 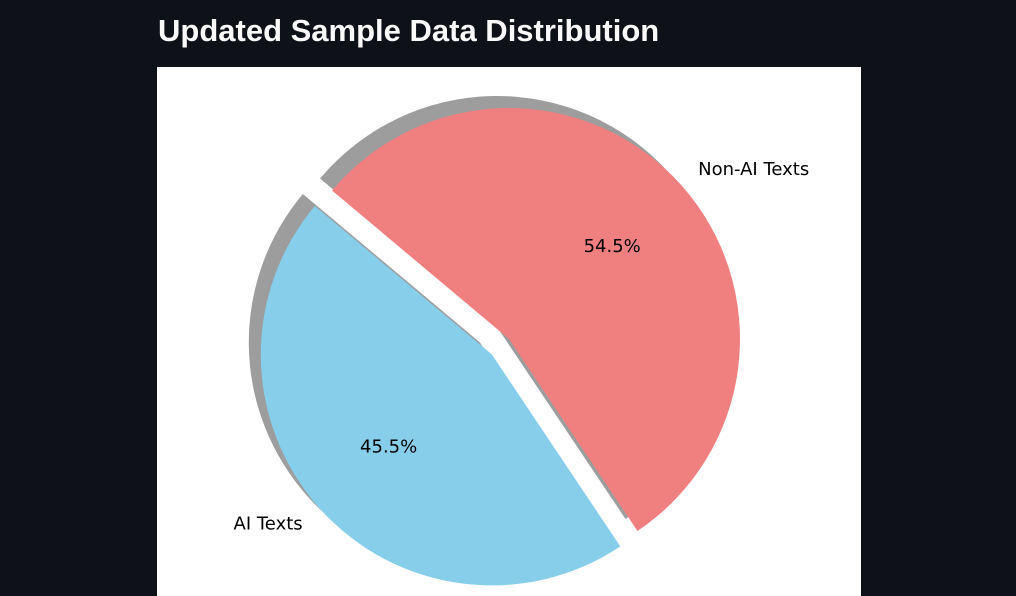 What do you see at coordinates (268, 524) in the screenshot?
I see `pie-category-label-ai-texts: AI Texts` at bounding box center [268, 524].